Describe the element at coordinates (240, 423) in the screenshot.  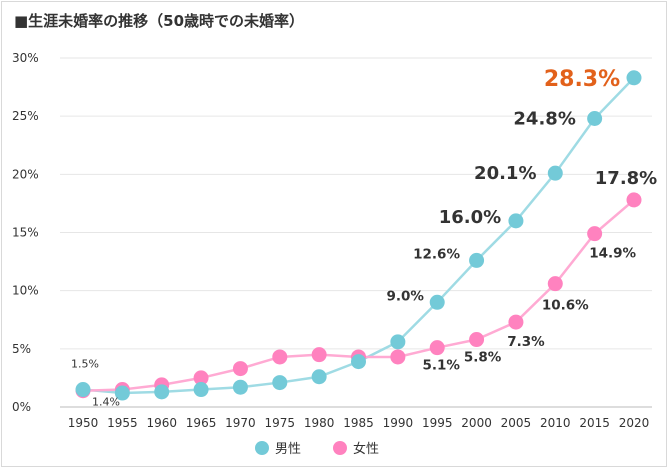
I see `x-tick-label: 1970` at that location.